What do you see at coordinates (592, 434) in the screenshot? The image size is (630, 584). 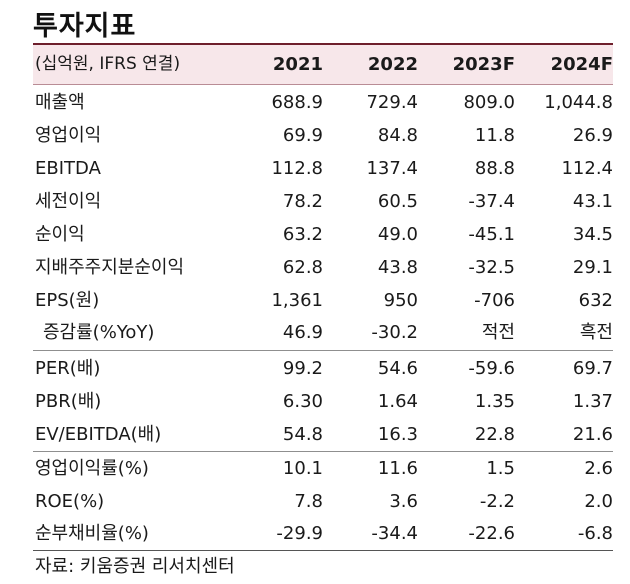 I see `cell: 21.6` at bounding box center [592, 434].